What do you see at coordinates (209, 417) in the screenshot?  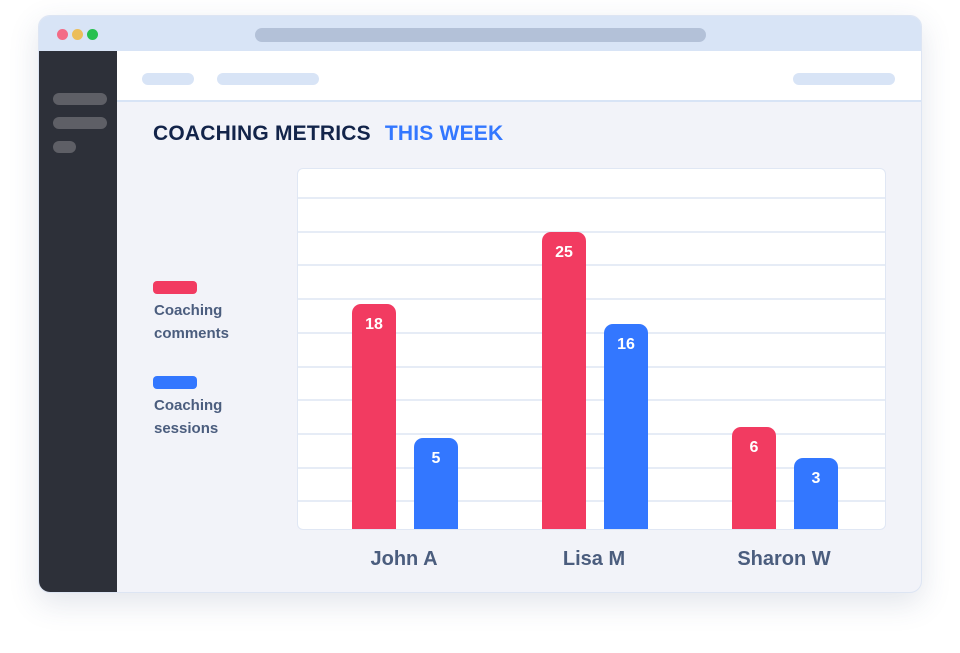 I see `legend-label-sessions: Coaching sessions` at bounding box center [209, 417].